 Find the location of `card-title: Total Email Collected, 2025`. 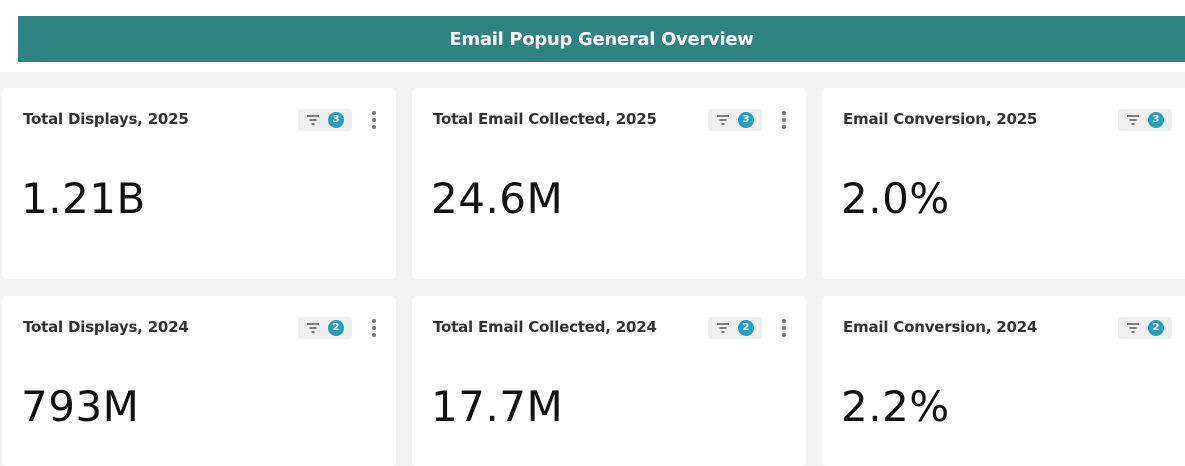

card-title: Total Email Collected, 2025 is located at coordinates (545, 119).